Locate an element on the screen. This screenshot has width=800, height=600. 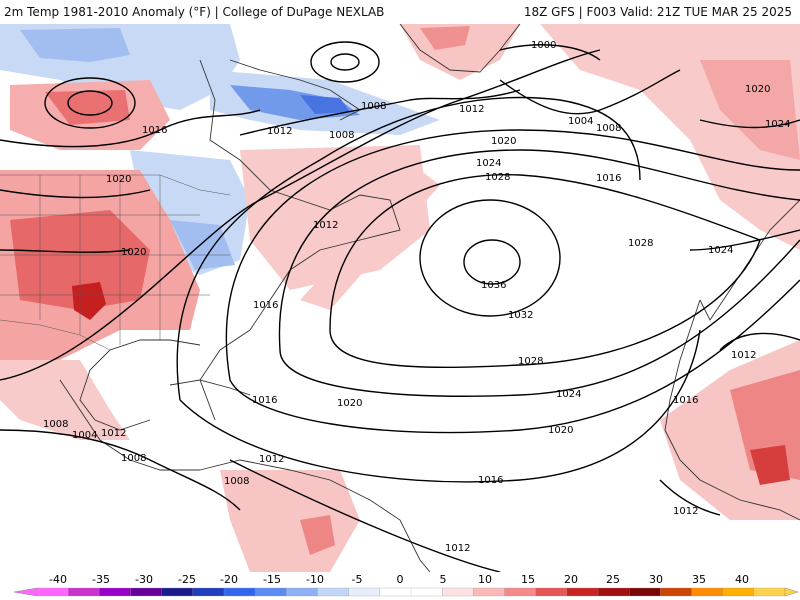
warm-anomaly-atlantic-streak is located at coordinates (370, 240).